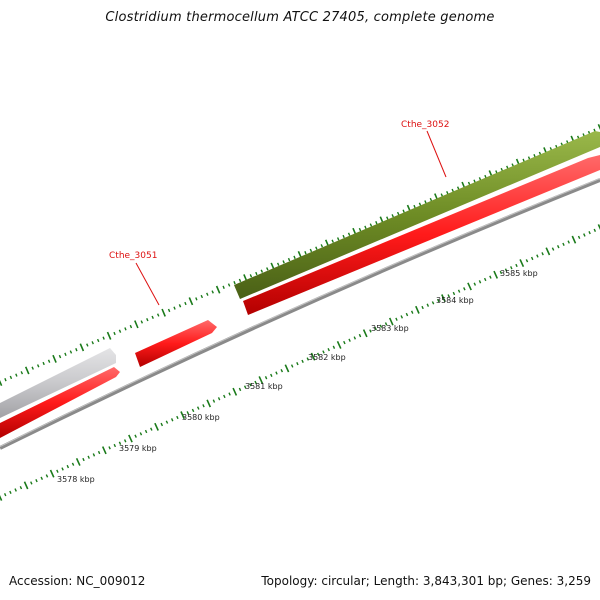 Image resolution: width=600 pixels, height=600 pixels. What do you see at coordinates (390, 328) in the screenshot?
I see `kbp-label-3583: 3583 kbp` at bounding box center [390, 328].